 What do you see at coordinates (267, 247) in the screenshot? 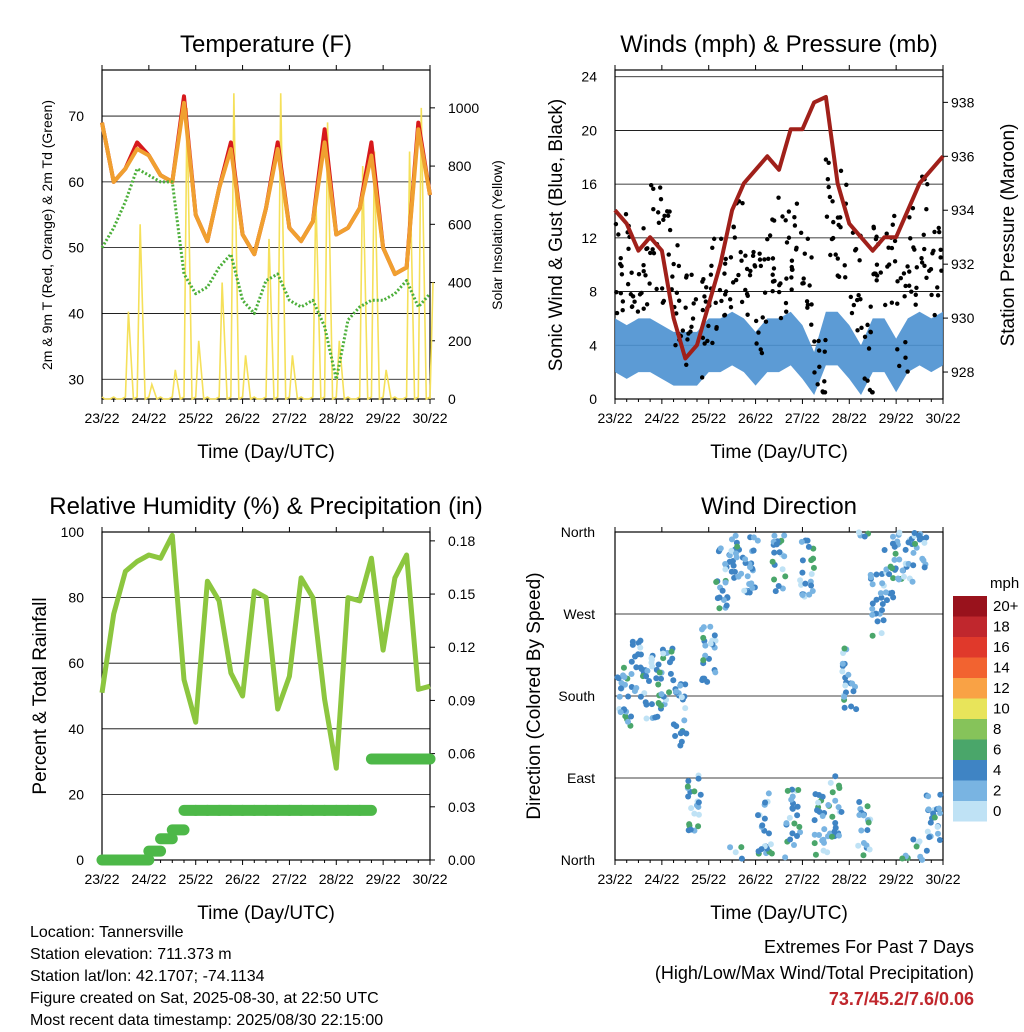
I see `insolation-series` at bounding box center [267, 247].